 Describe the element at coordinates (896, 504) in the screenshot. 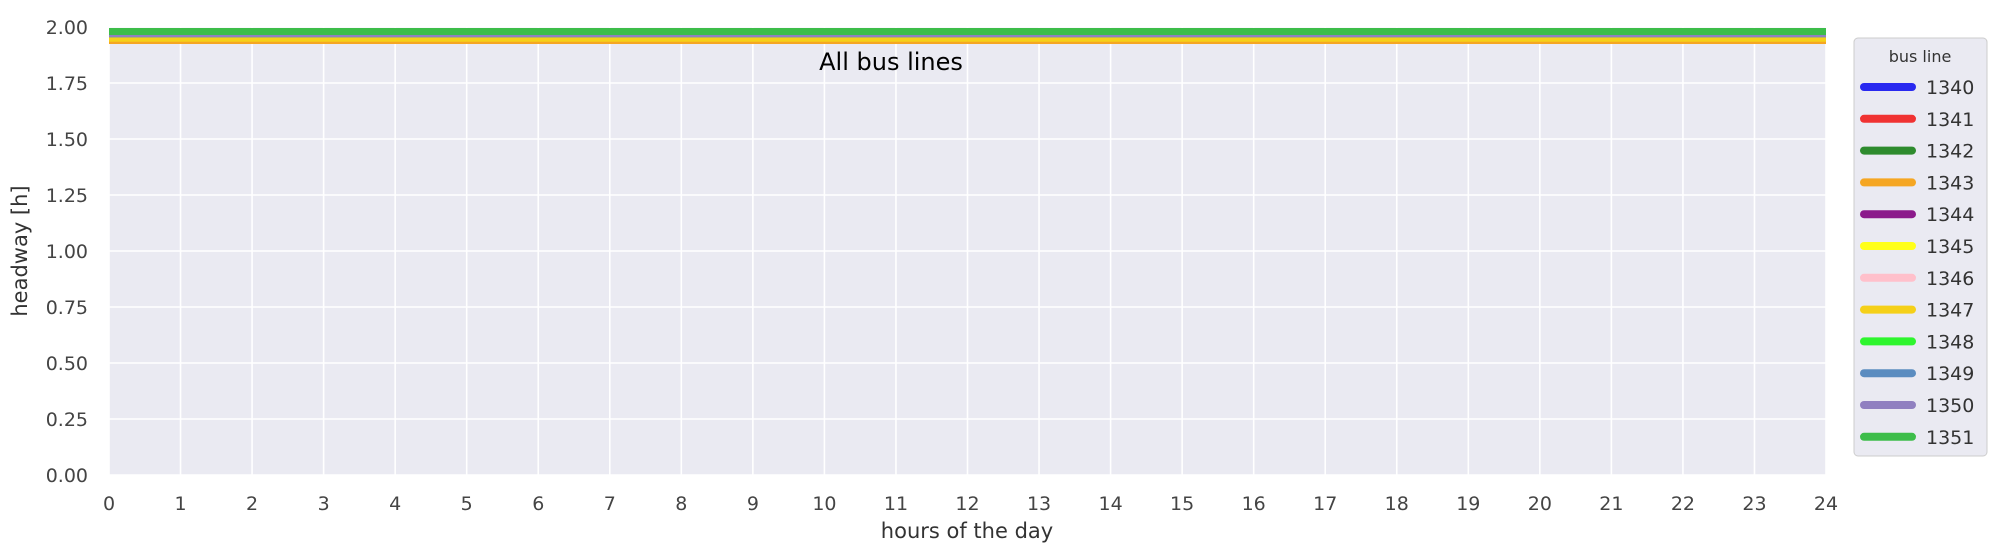

I see `x-tick-label: 11` at that location.